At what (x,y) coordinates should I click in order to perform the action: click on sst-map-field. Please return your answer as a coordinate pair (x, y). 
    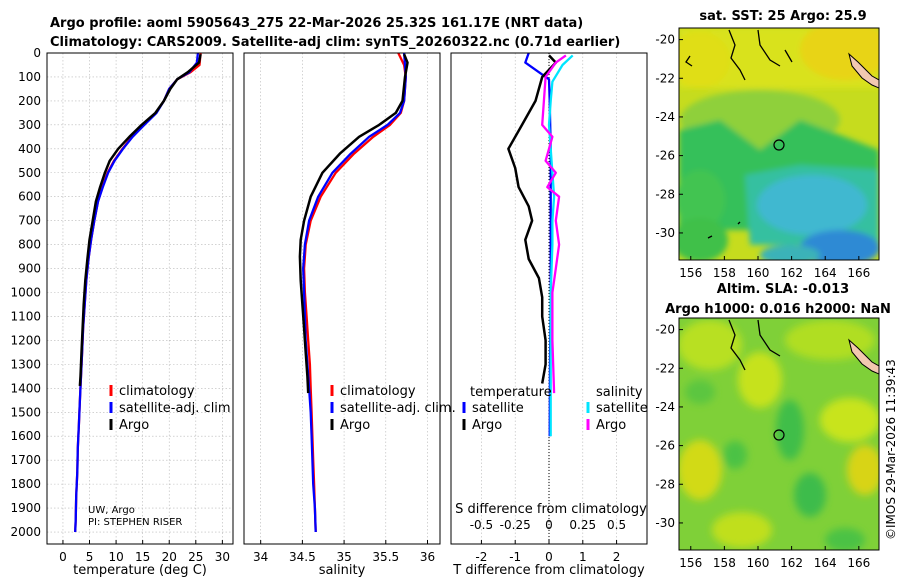
    Looking at the image, I should click on (779, 144).